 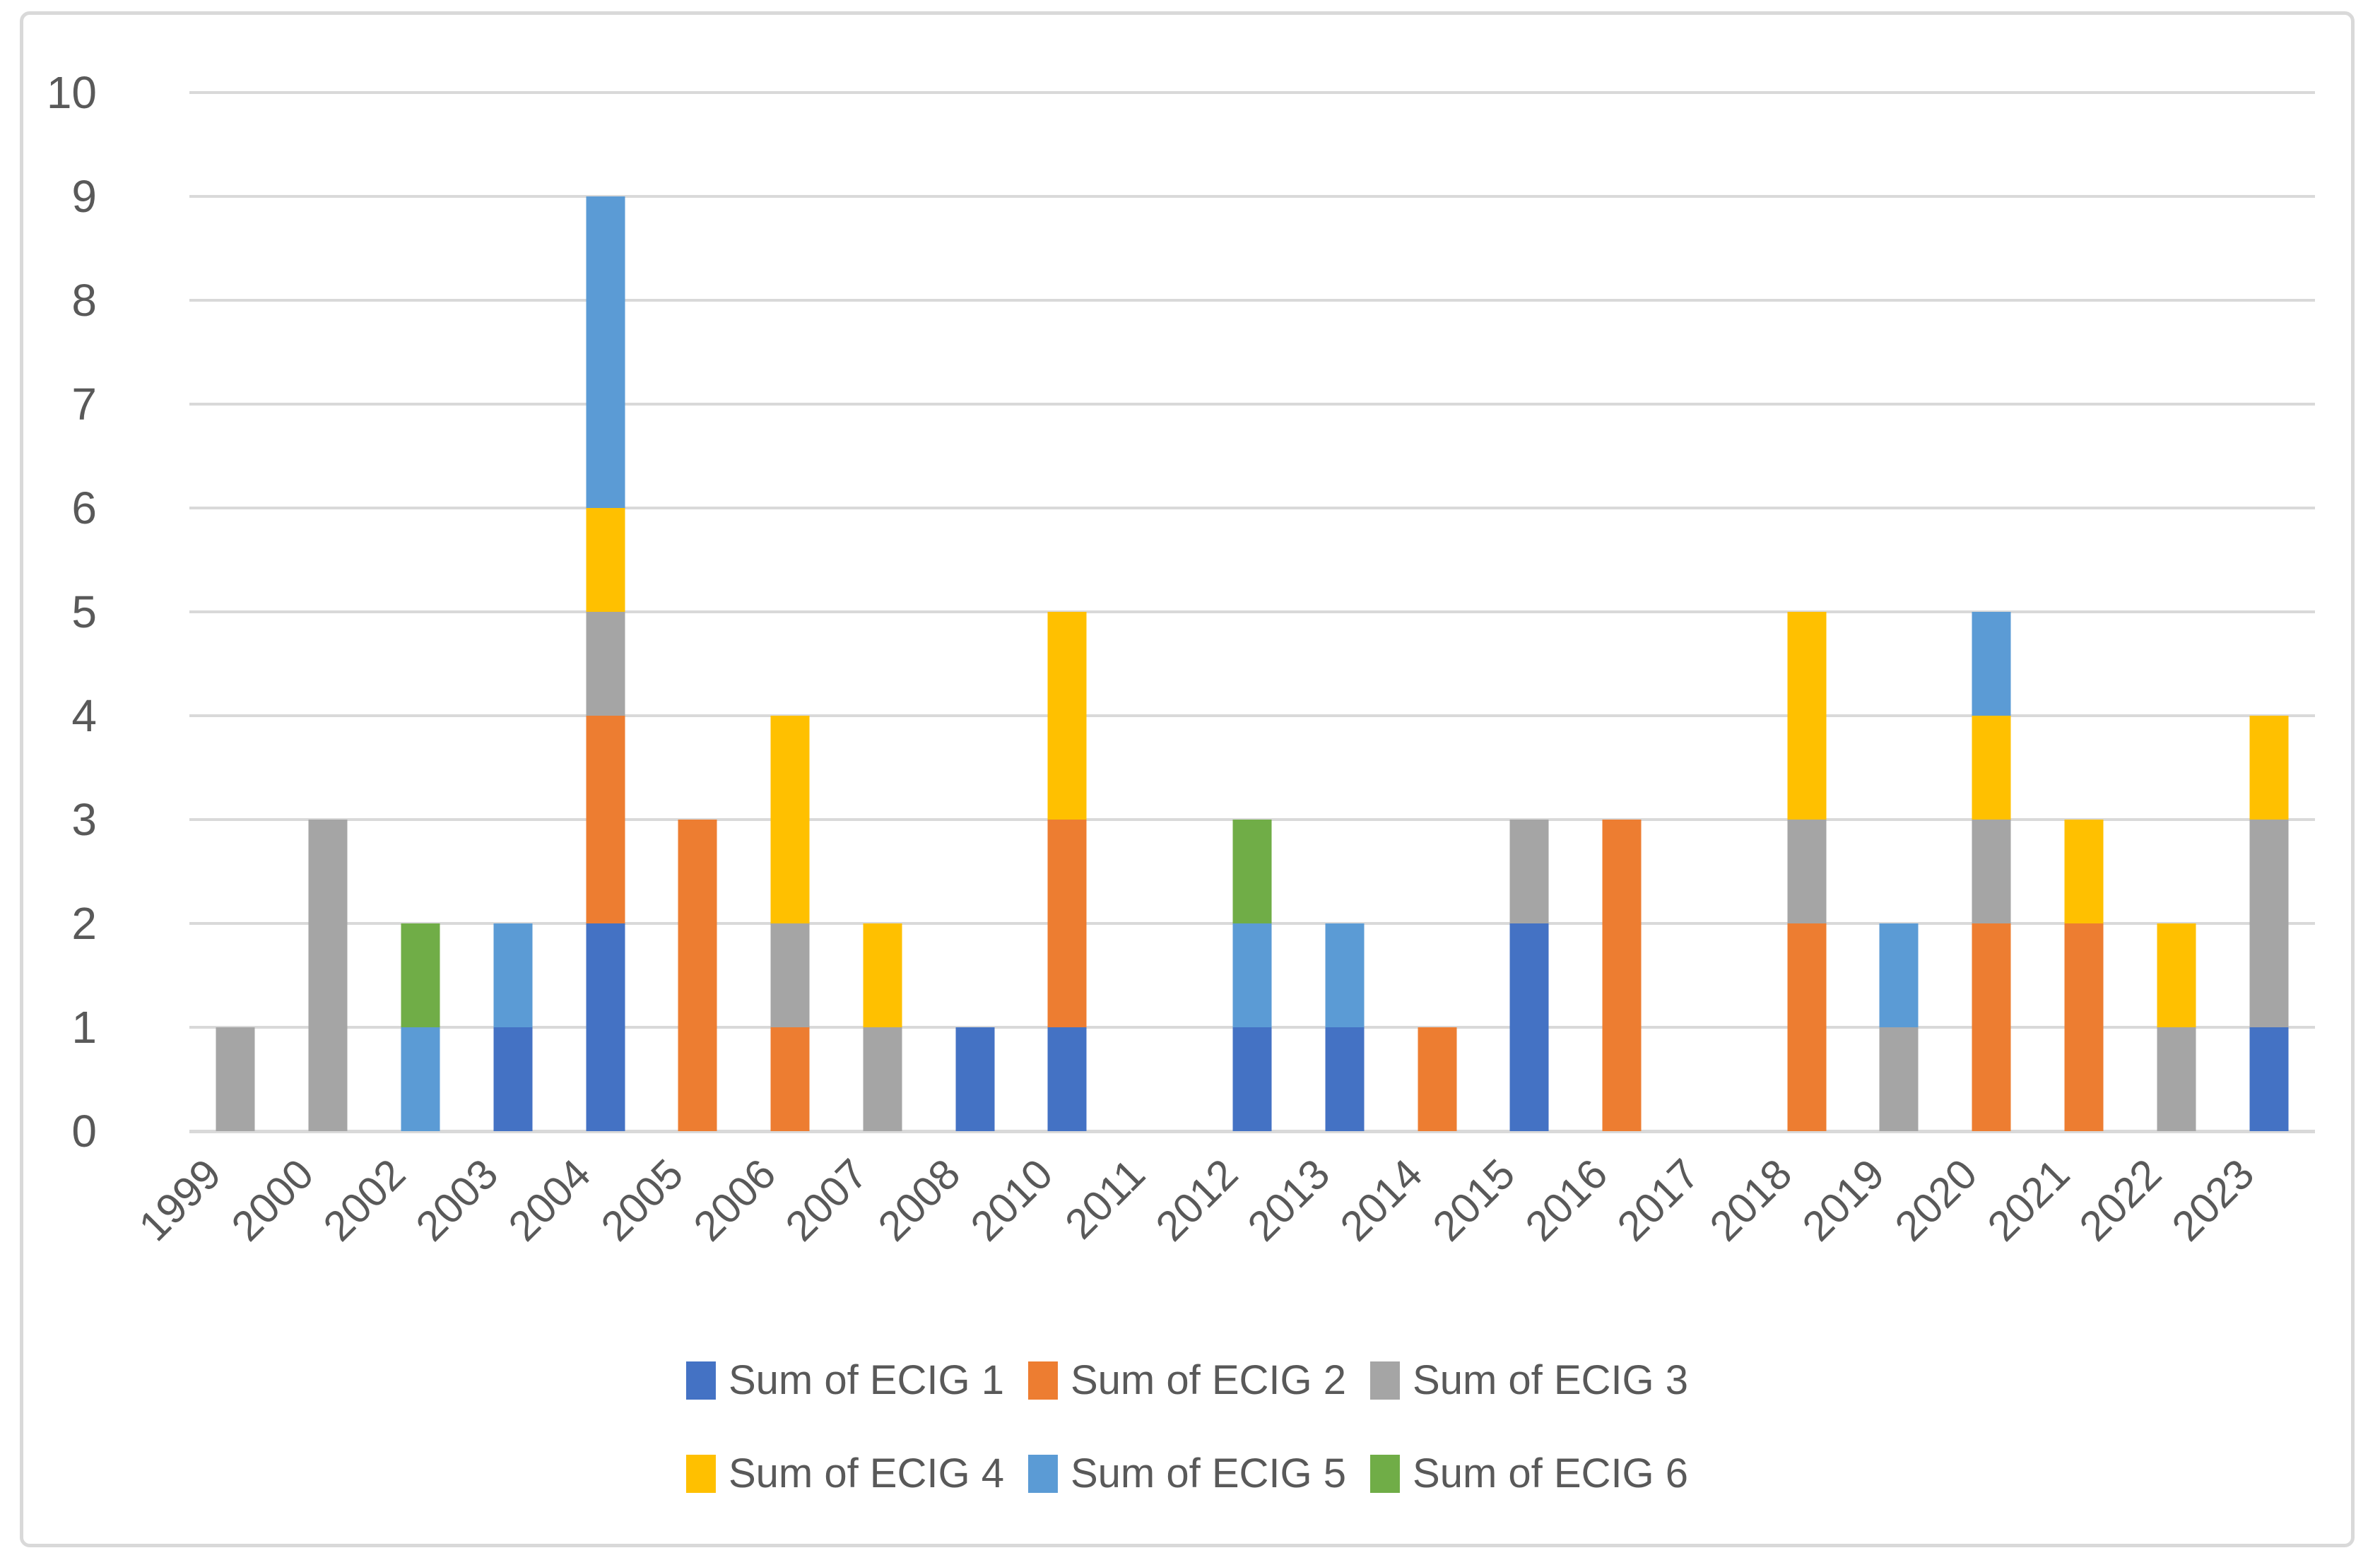 What do you see at coordinates (84, 300) in the screenshot?
I see `y-axis-label: 8` at bounding box center [84, 300].